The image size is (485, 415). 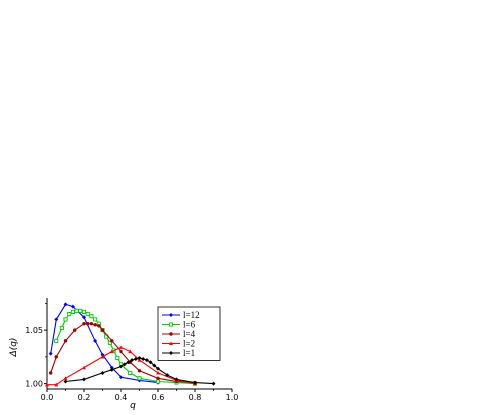 I want to click on legend-item: l=6, so click(x=179, y=325).